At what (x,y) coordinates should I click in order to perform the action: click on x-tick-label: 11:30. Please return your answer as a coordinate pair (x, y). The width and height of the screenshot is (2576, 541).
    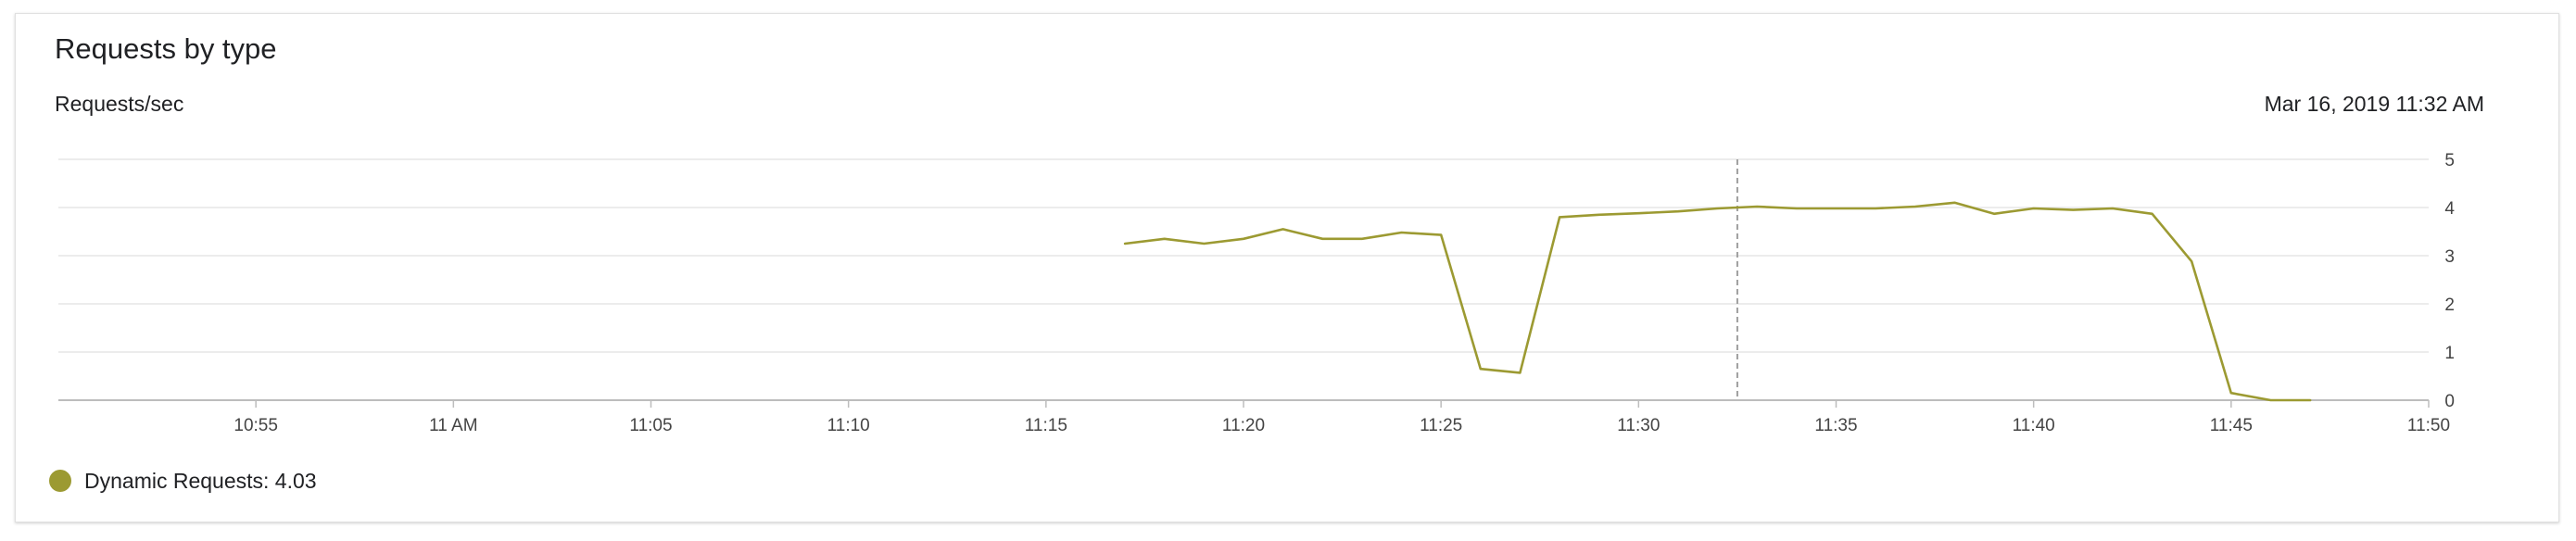
    Looking at the image, I should click on (1638, 425).